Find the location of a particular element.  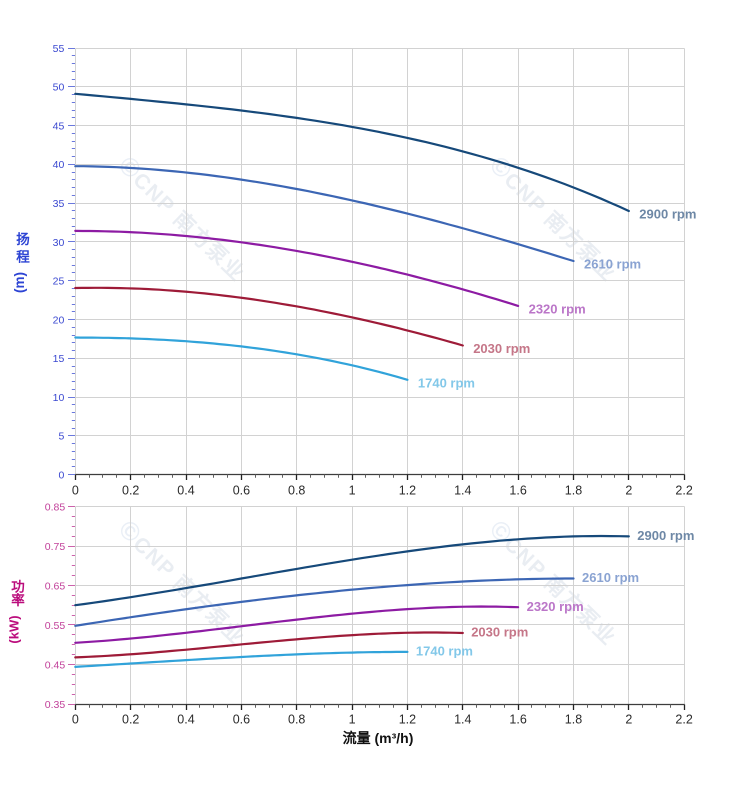

svg-text: 5 is located at coordinates (61, 437).